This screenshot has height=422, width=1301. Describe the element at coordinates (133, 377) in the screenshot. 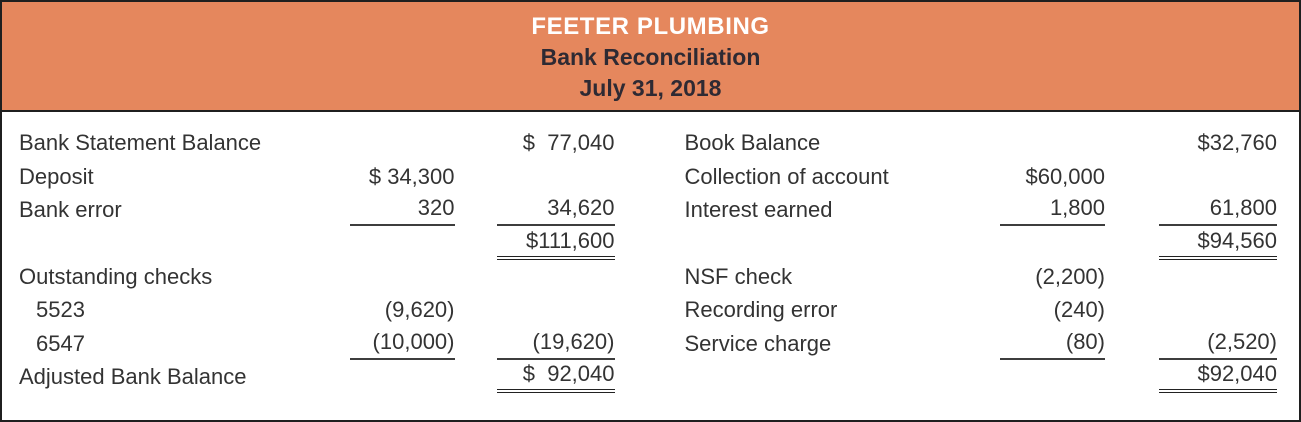

I see `row-label: Adjusted Bank Balance` at that location.